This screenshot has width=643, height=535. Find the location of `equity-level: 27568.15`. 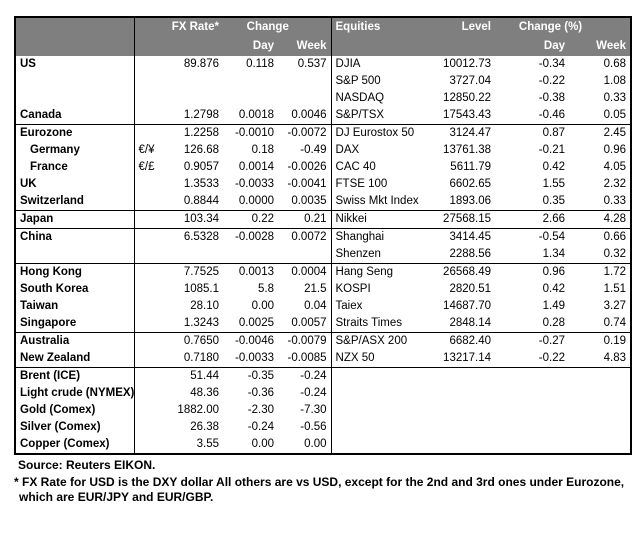

equity-level: 27568.15 is located at coordinates (469, 219).